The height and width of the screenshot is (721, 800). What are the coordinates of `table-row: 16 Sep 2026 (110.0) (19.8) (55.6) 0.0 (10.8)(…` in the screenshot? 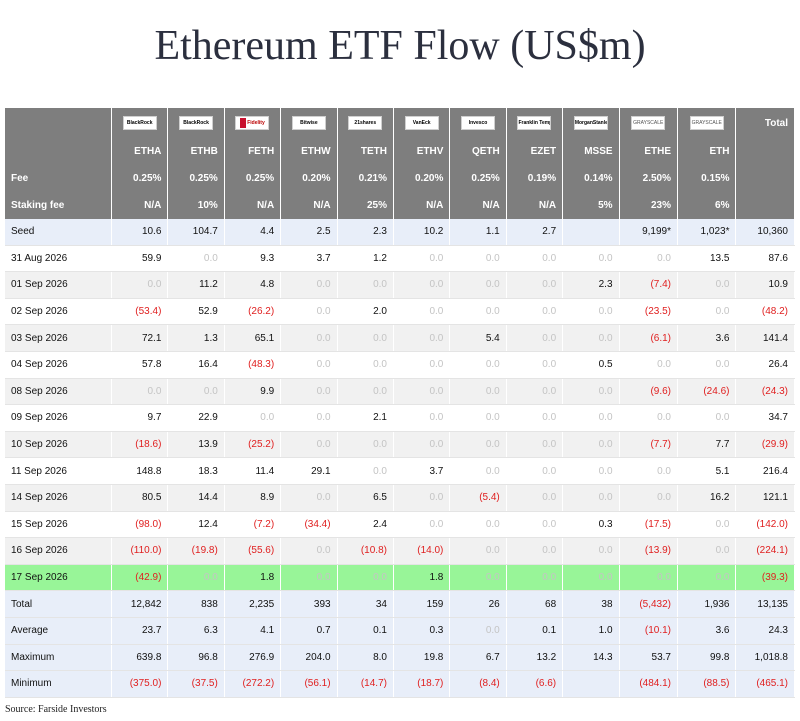 It's located at (400, 551).